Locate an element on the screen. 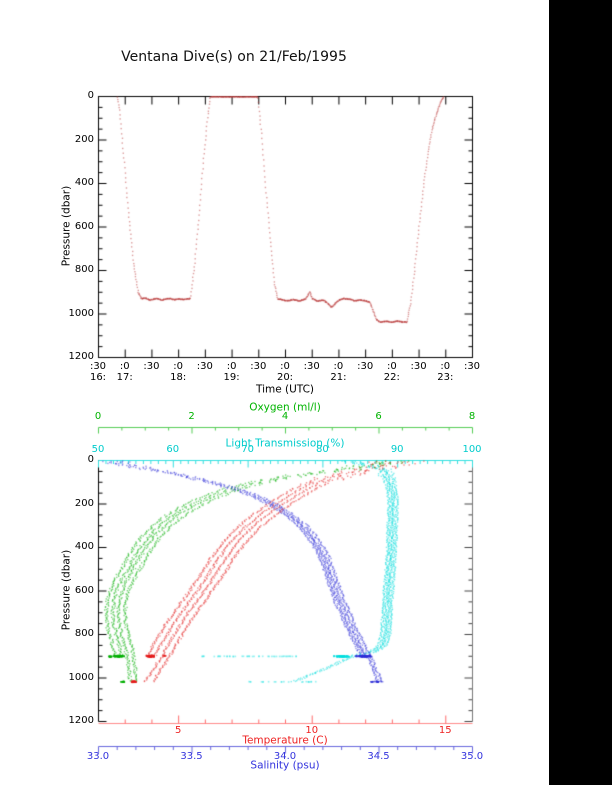 The image size is (612, 785). light-transmission-axis-title: Light Transmission (%) is located at coordinates (285, 443).